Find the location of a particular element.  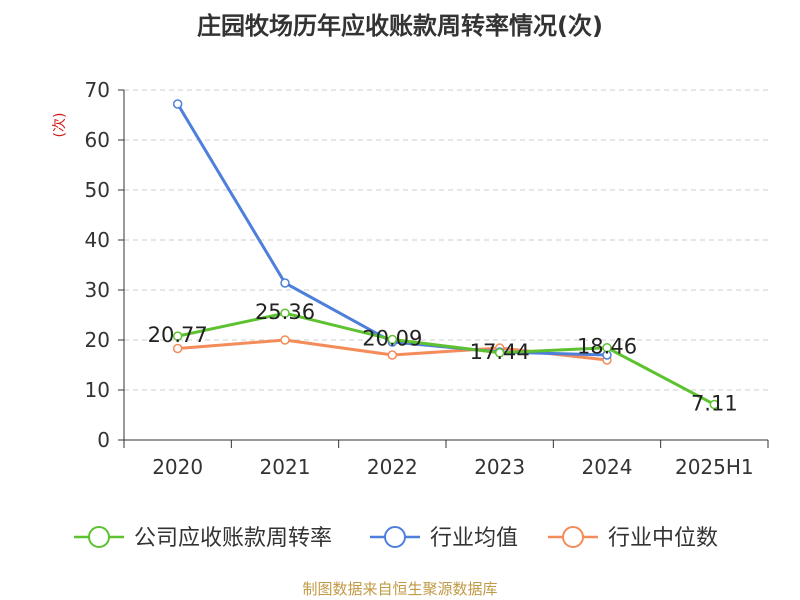

y-tick-label: 70 is located at coordinates (97, 90).